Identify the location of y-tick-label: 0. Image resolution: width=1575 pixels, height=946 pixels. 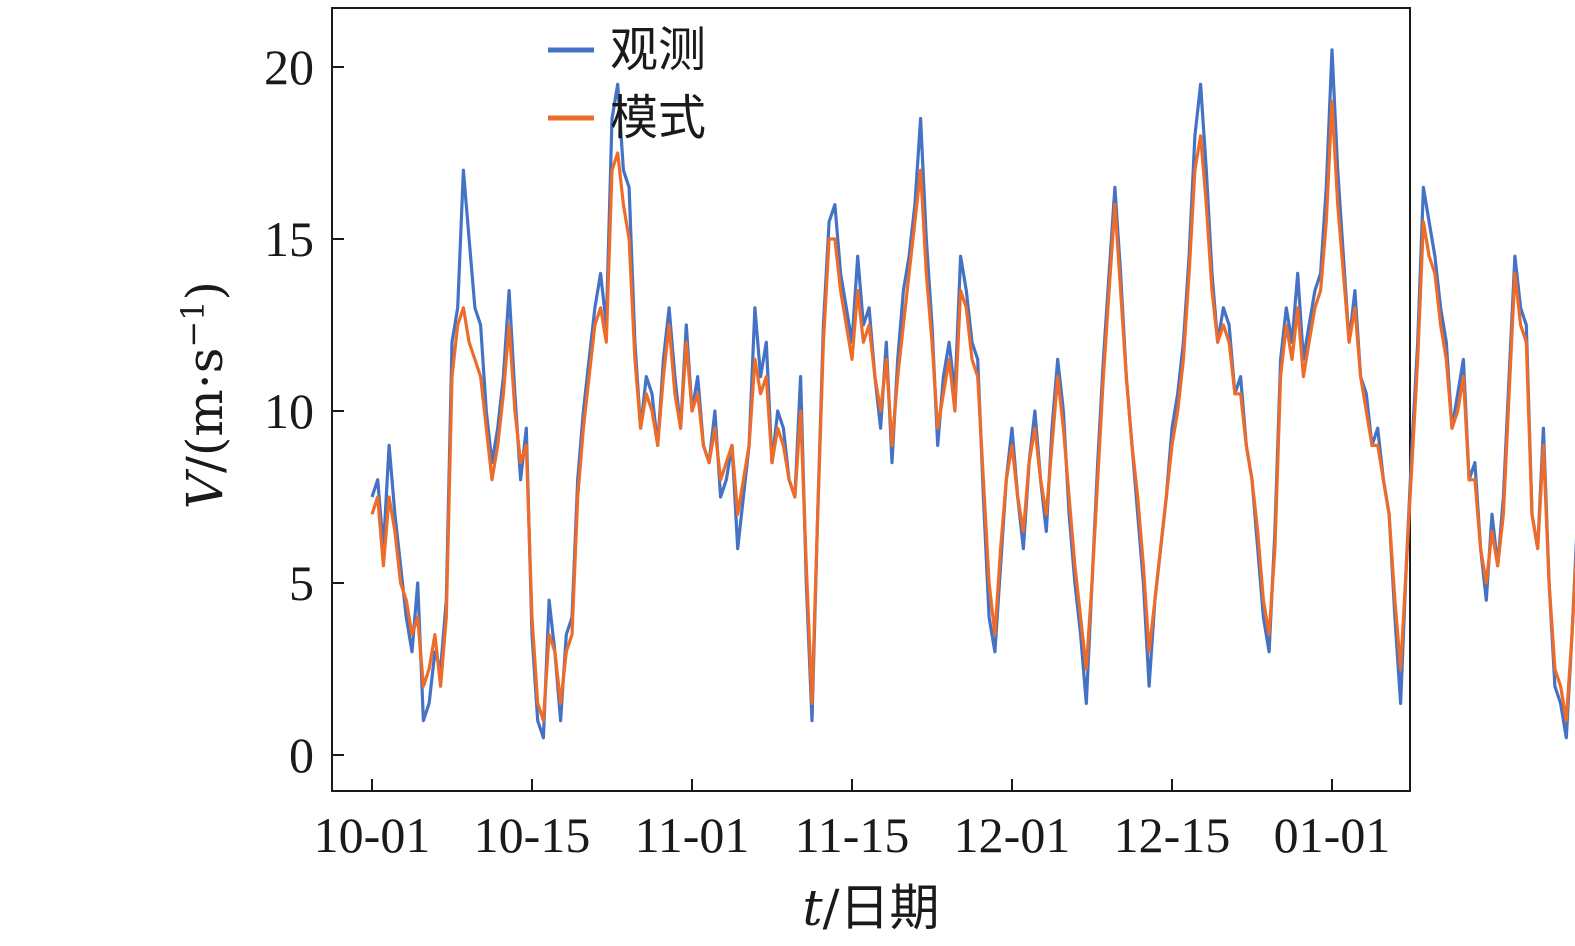
(301, 755).